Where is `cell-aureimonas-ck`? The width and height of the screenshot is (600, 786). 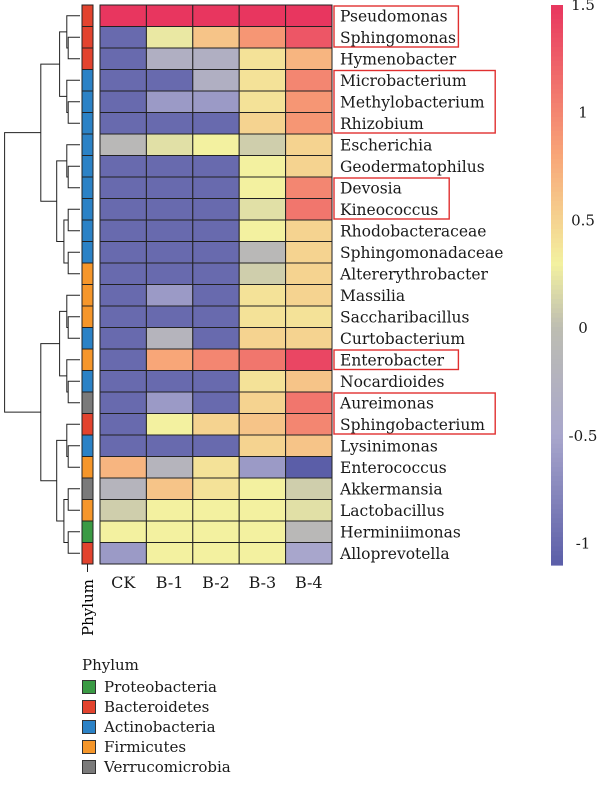
cell-aureimonas-ck is located at coordinates (123, 402).